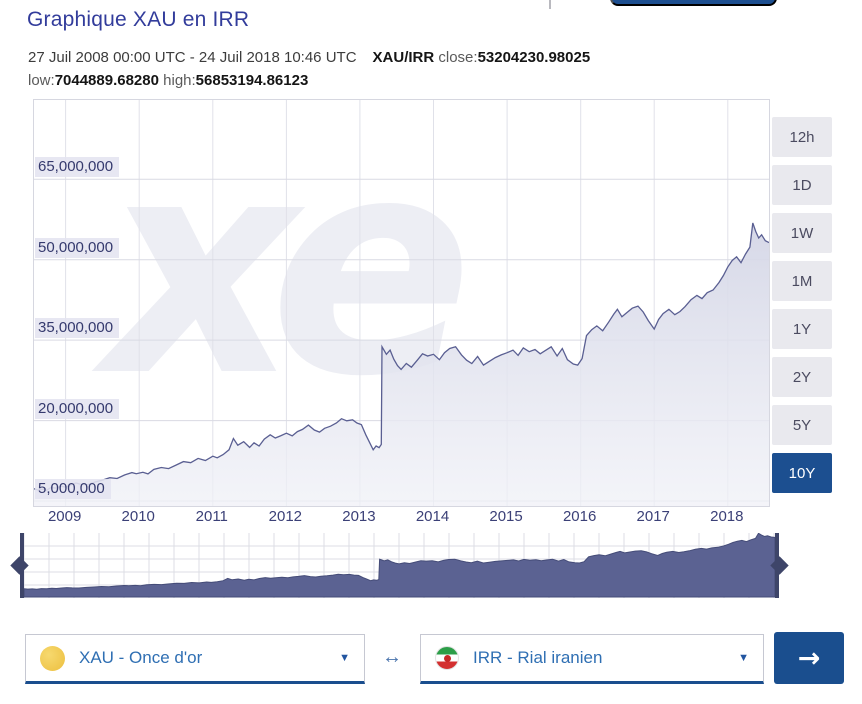 The image size is (862, 704). I want to click on top-divider-partial, so click(550, 4).